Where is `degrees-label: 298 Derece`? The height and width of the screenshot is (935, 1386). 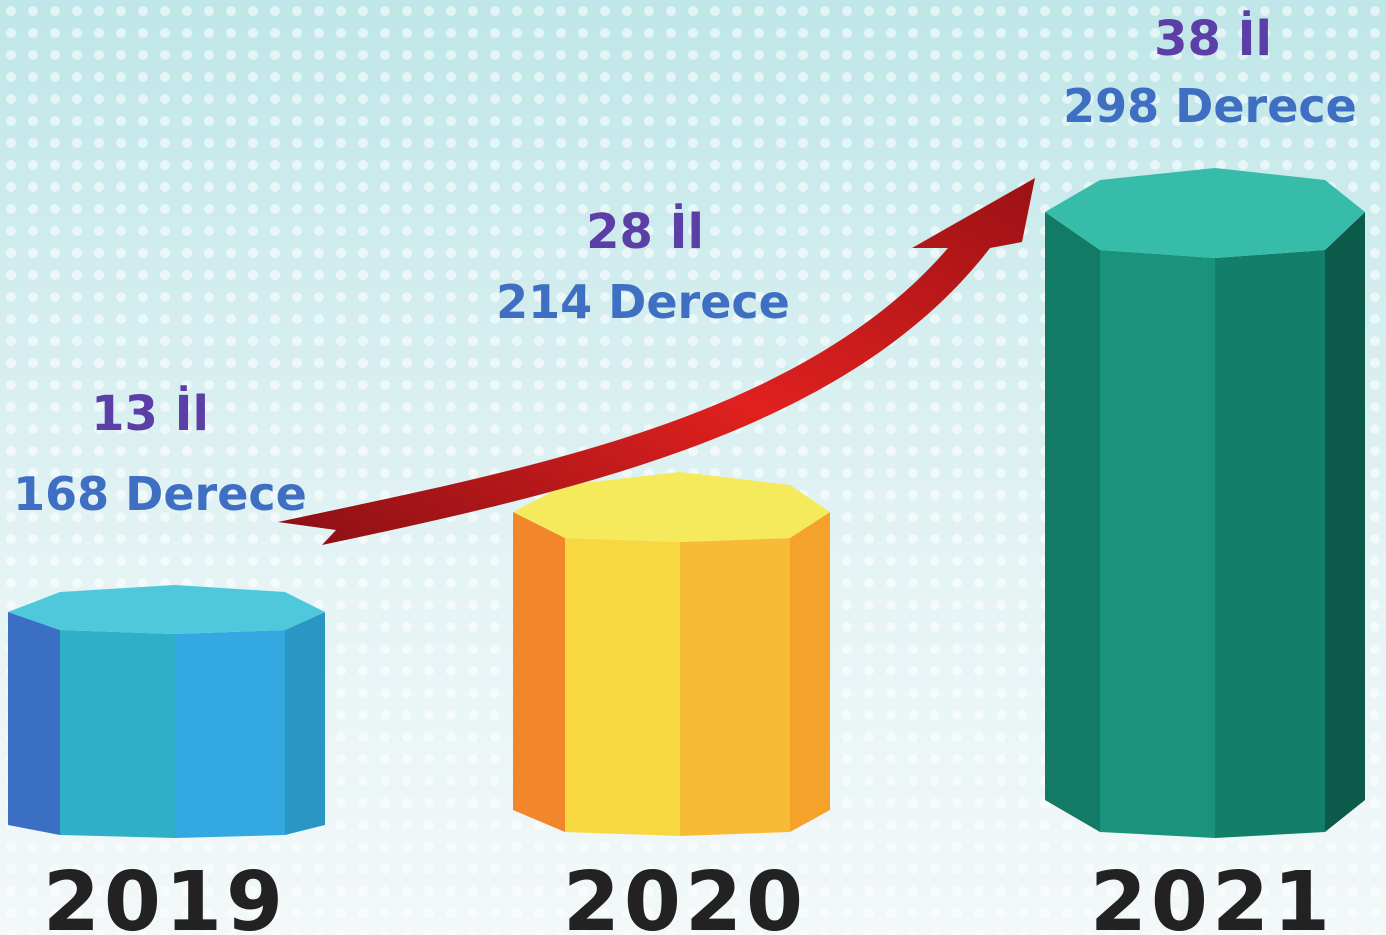
degrees-label: 298 Derece is located at coordinates (1210, 106).